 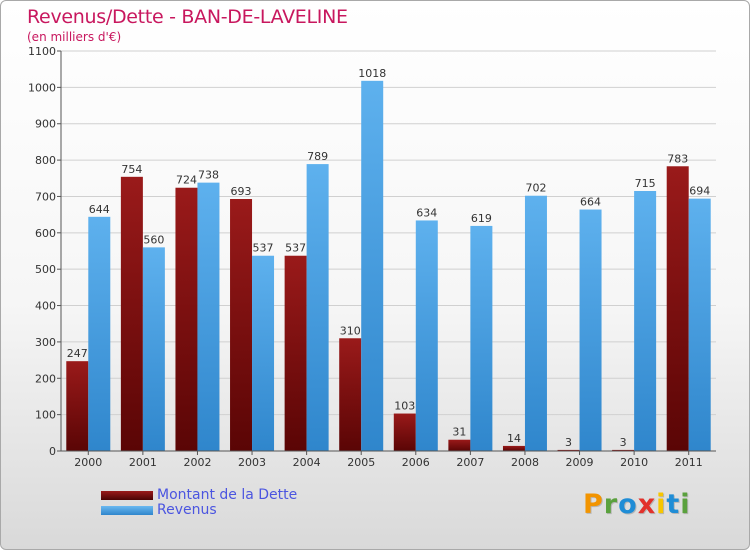 What do you see at coordinates (372, 73) in the screenshot?
I see `data-label-revenus: 1018` at bounding box center [372, 73].